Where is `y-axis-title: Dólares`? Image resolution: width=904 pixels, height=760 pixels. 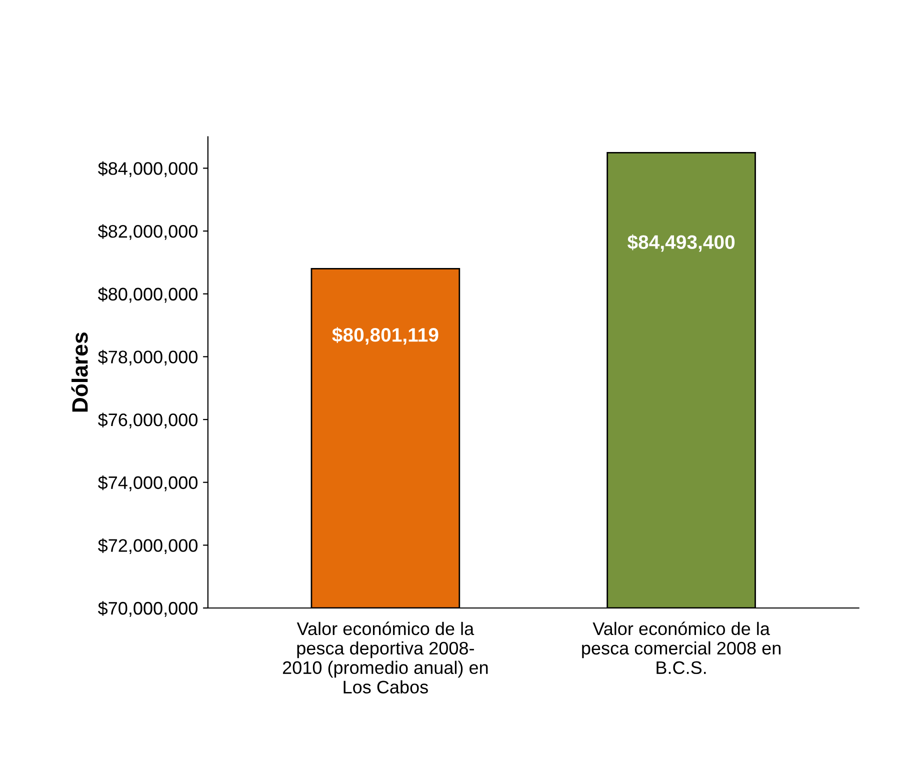 y-axis-title: Dólares is located at coordinates (79, 372).